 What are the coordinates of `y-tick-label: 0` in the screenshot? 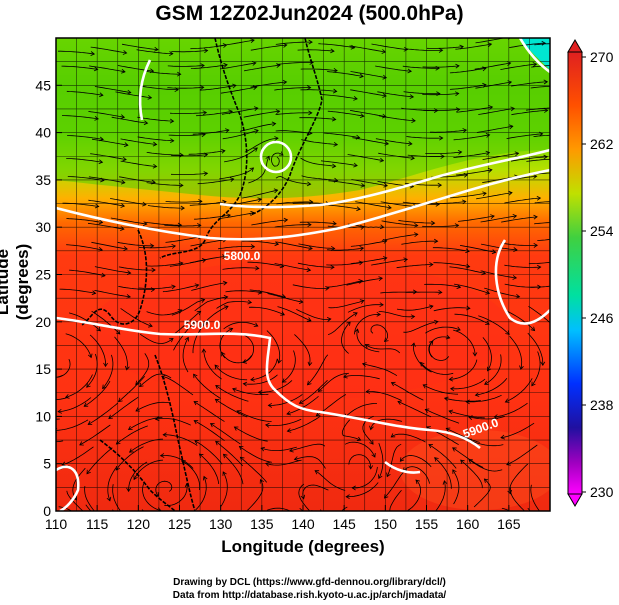 It's located at (47, 511).